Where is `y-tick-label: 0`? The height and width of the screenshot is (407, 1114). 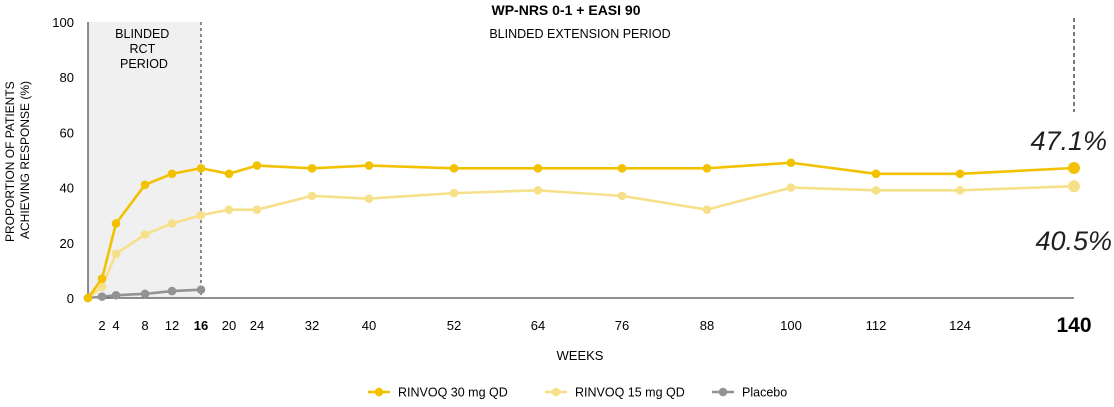 y-tick-label: 0 is located at coordinates (70, 298).